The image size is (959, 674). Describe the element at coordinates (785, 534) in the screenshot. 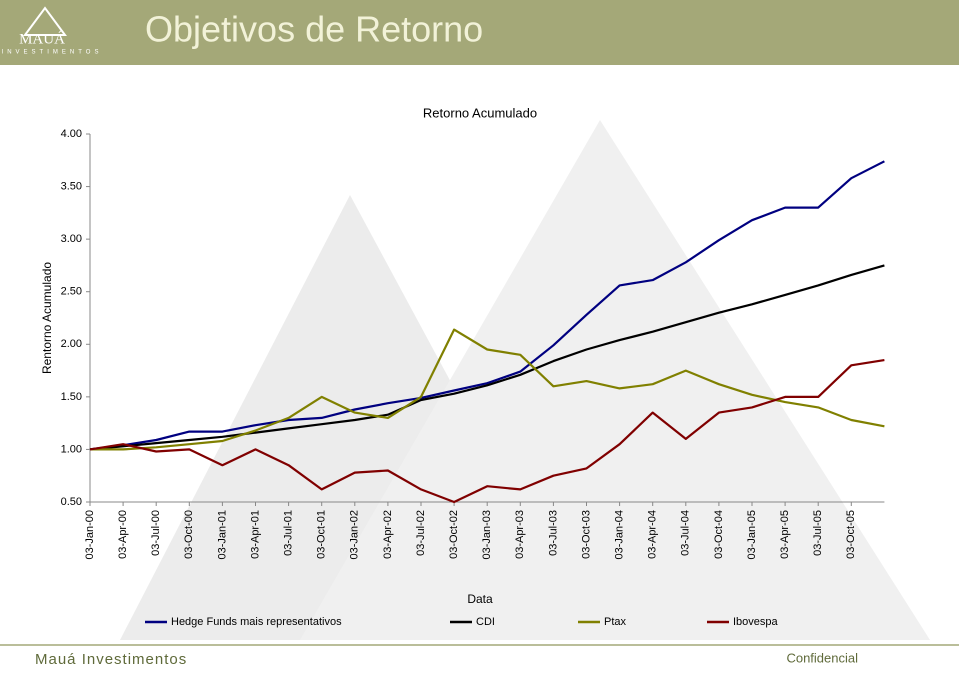

I see `x-tick-label: 03-Apr-05` at that location.